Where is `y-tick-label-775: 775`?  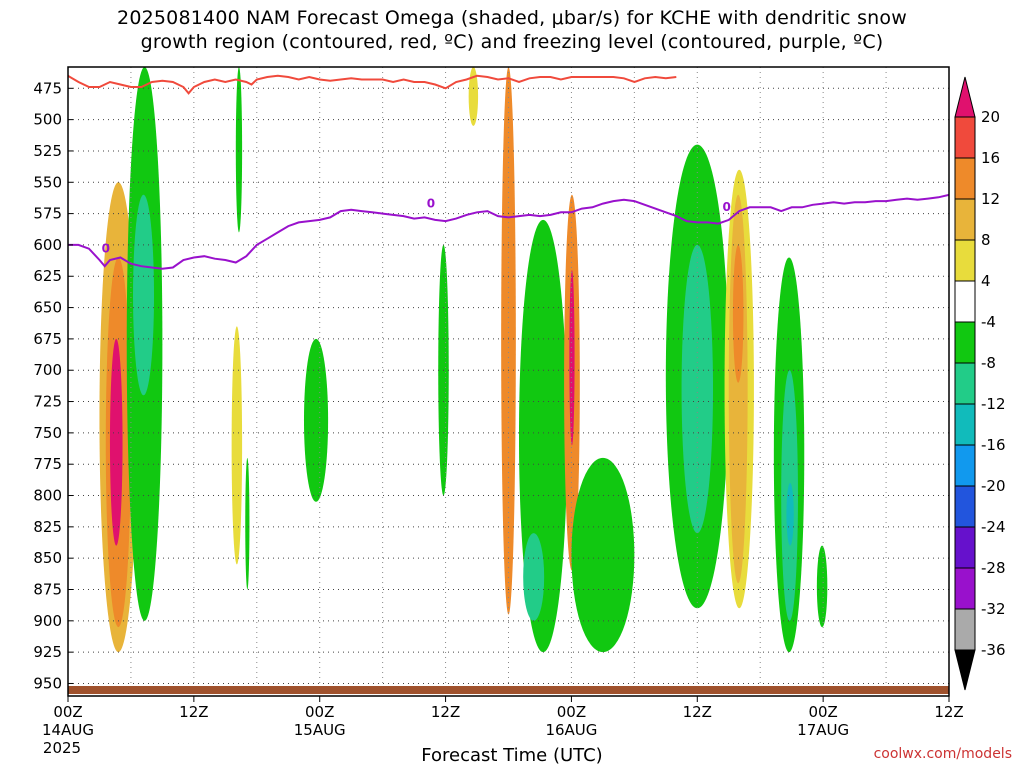
y-tick-label-775: 775 is located at coordinates (47, 464).